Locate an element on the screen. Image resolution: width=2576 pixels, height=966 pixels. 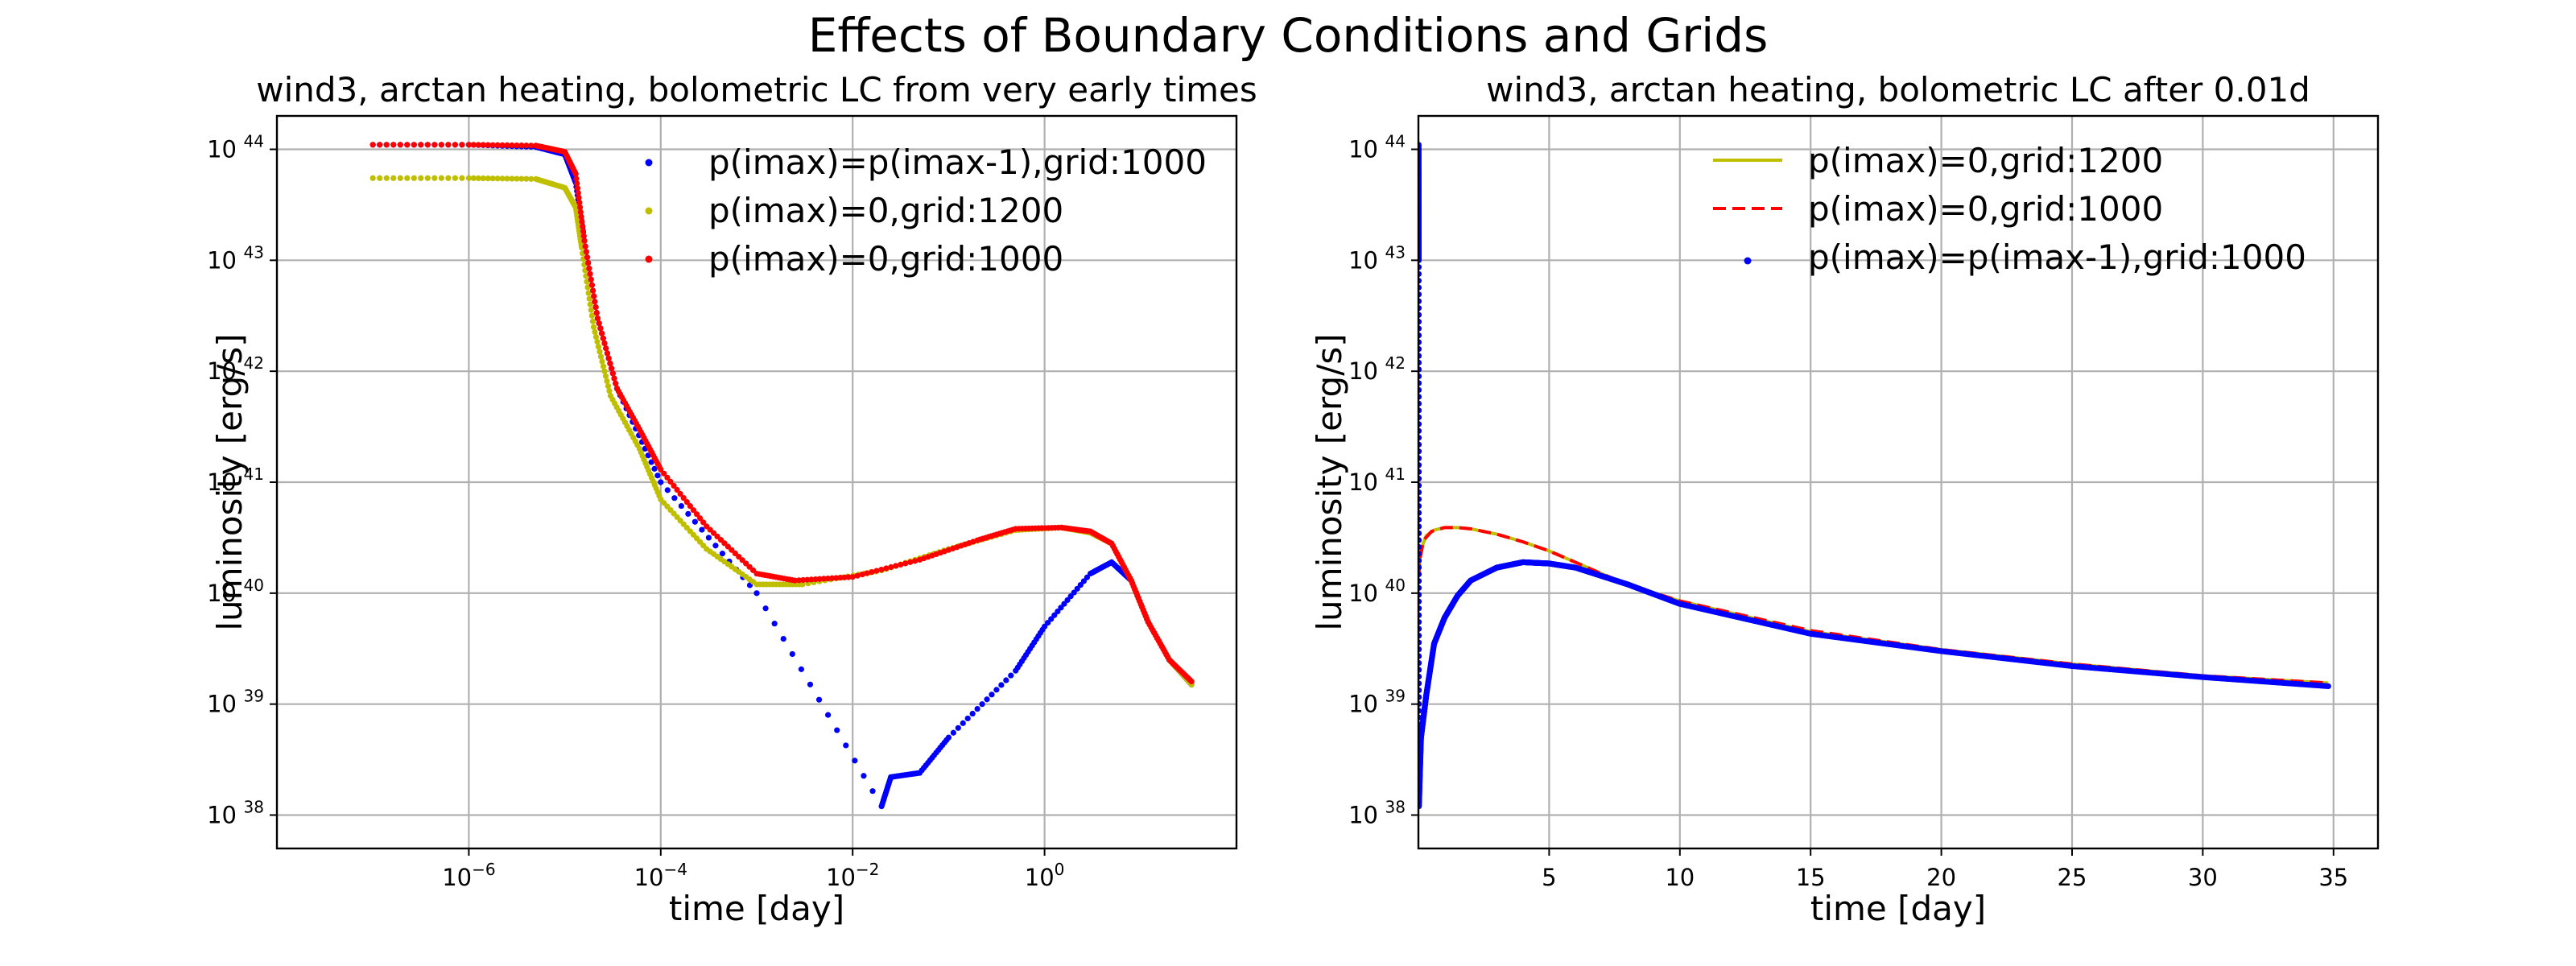
legend-label-blue: p(imax)=p(imax-1),grid:1000 is located at coordinates (957, 162).